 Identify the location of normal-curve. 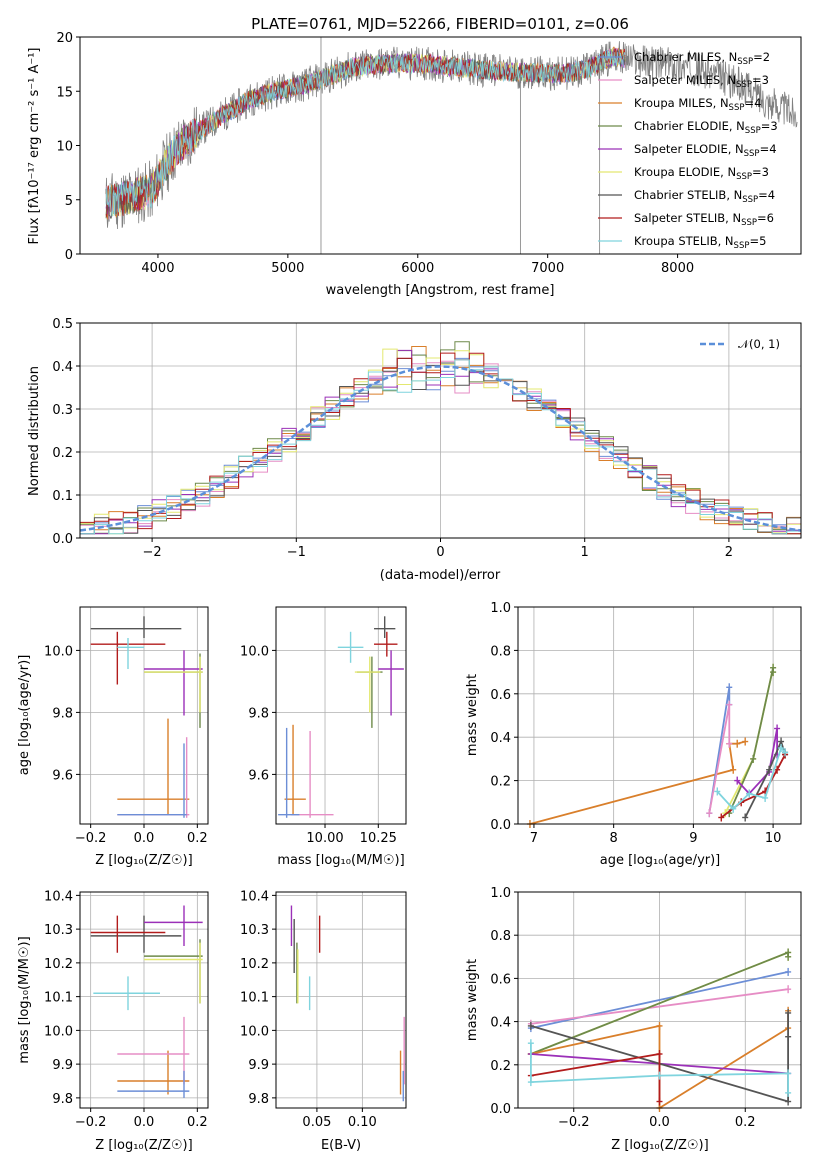
(440, 448).